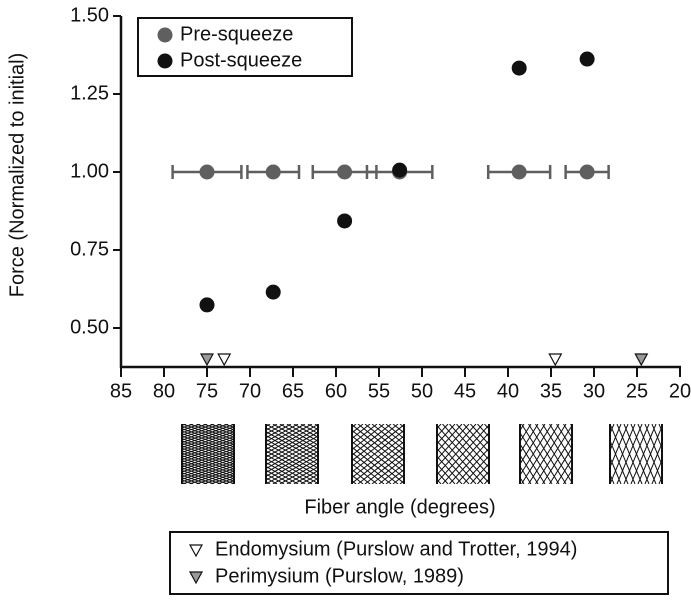 The width and height of the screenshot is (691, 600). Describe the element at coordinates (207, 391) in the screenshot. I see `x-tick-label: 75` at that location.